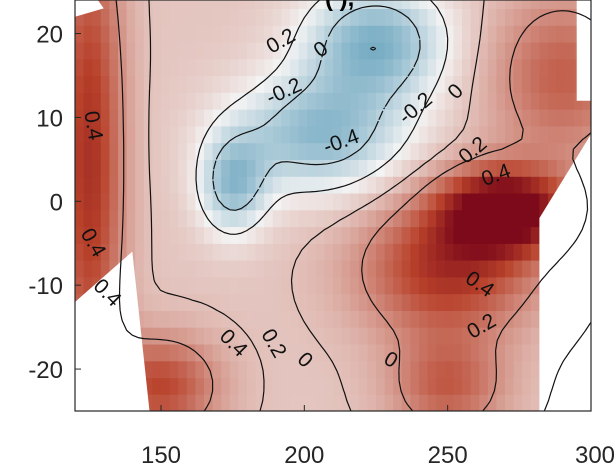 The image size is (616, 467). I want to click on mask-region, so click(89, 8).